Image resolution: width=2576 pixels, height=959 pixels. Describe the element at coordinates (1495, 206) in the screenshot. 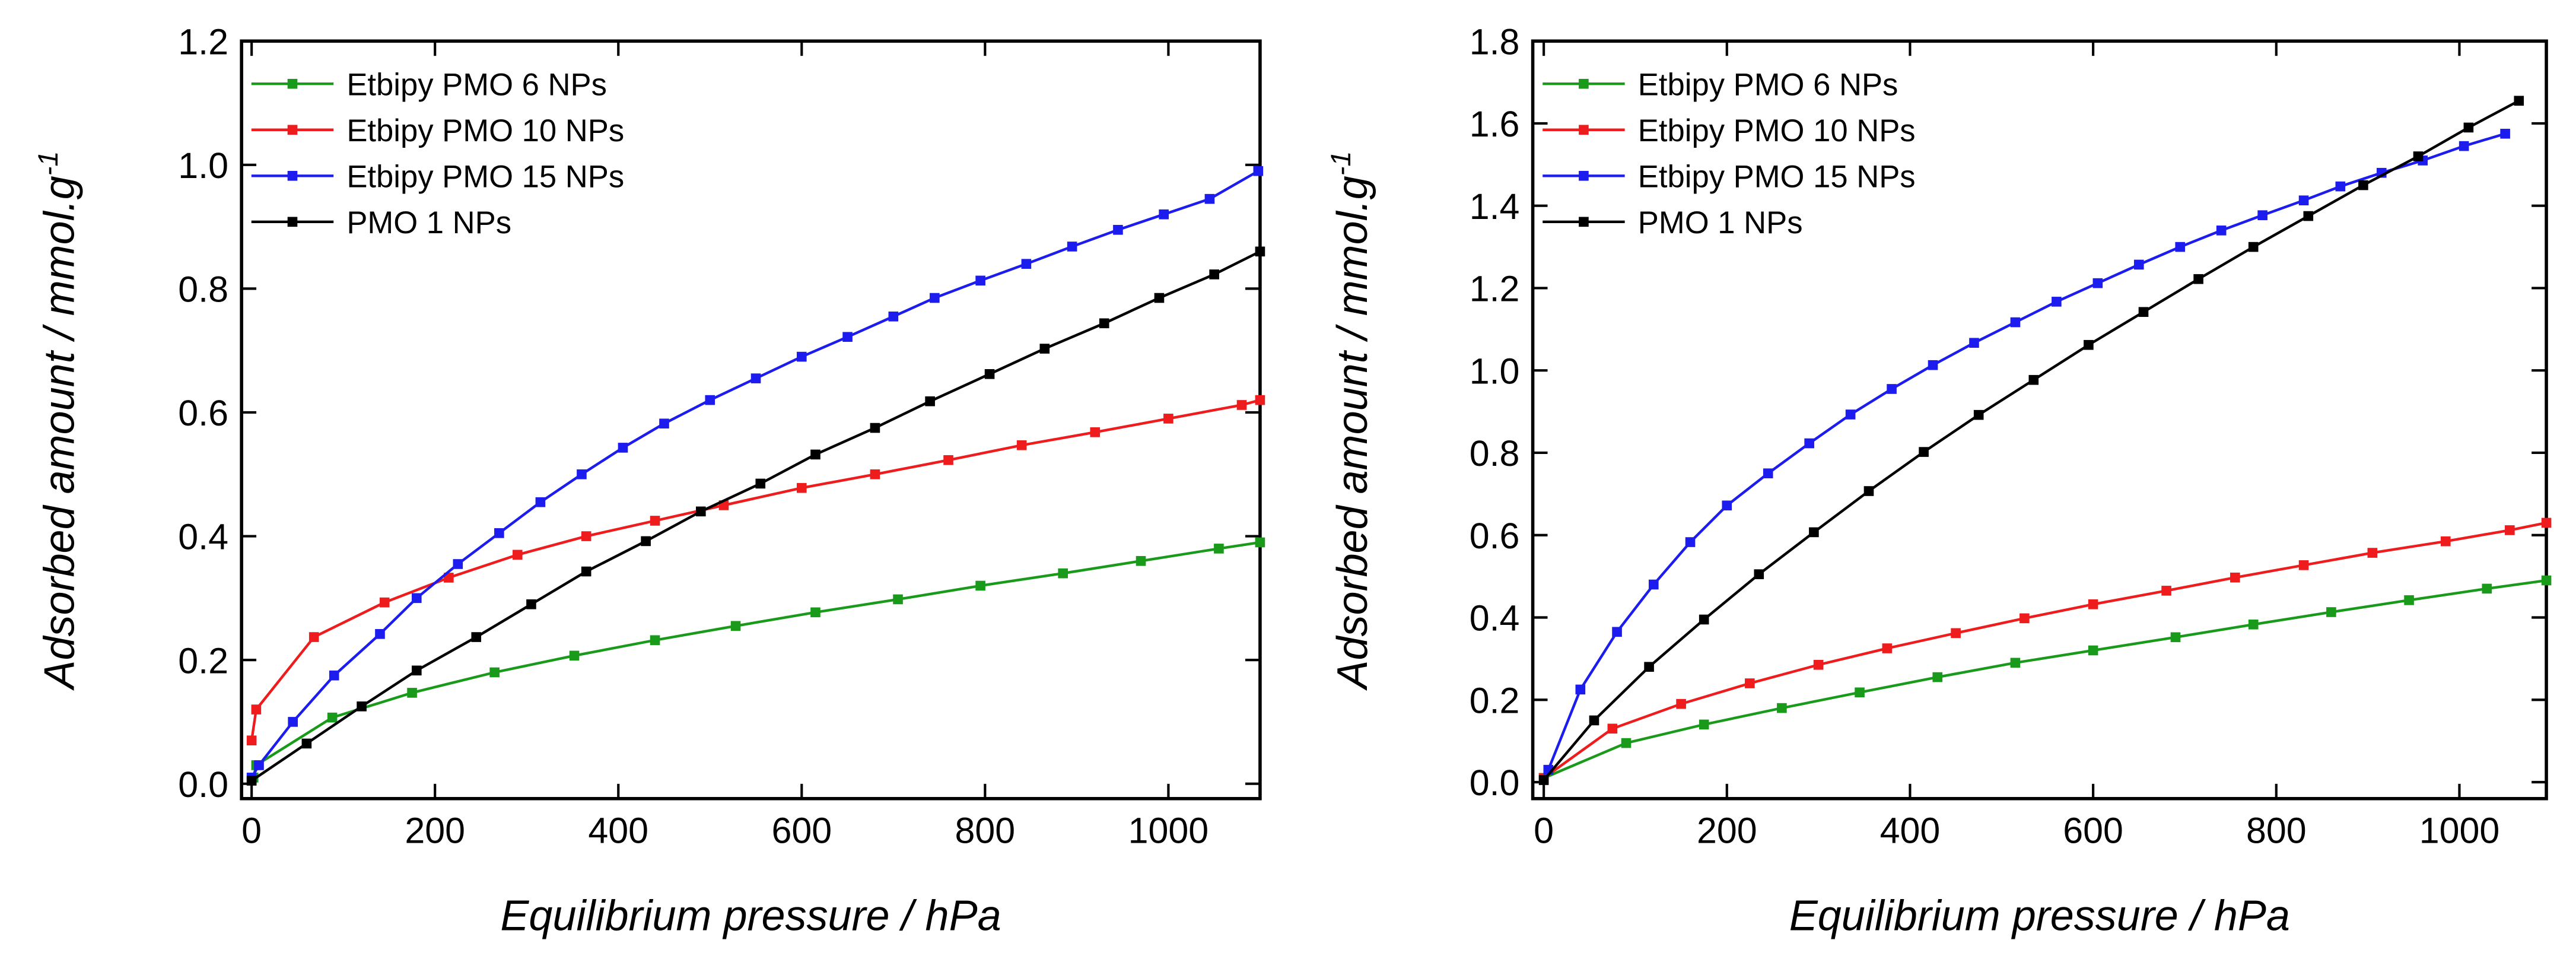

I see `y-tick-label: 1.4` at that location.